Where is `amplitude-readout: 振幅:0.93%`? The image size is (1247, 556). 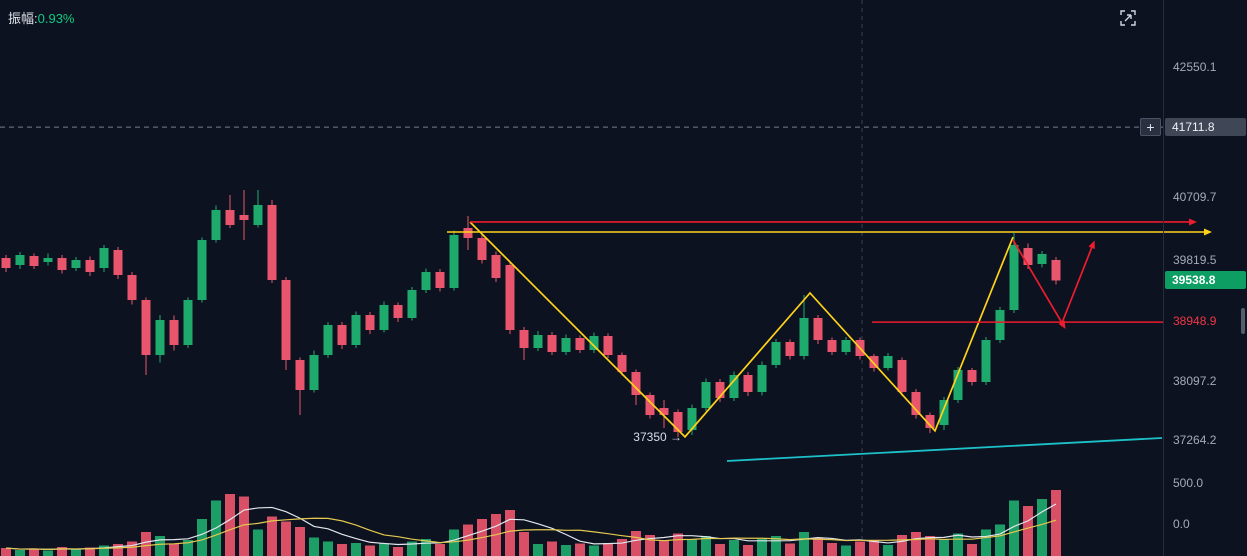 amplitude-readout: 振幅:0.93% is located at coordinates (41, 17).